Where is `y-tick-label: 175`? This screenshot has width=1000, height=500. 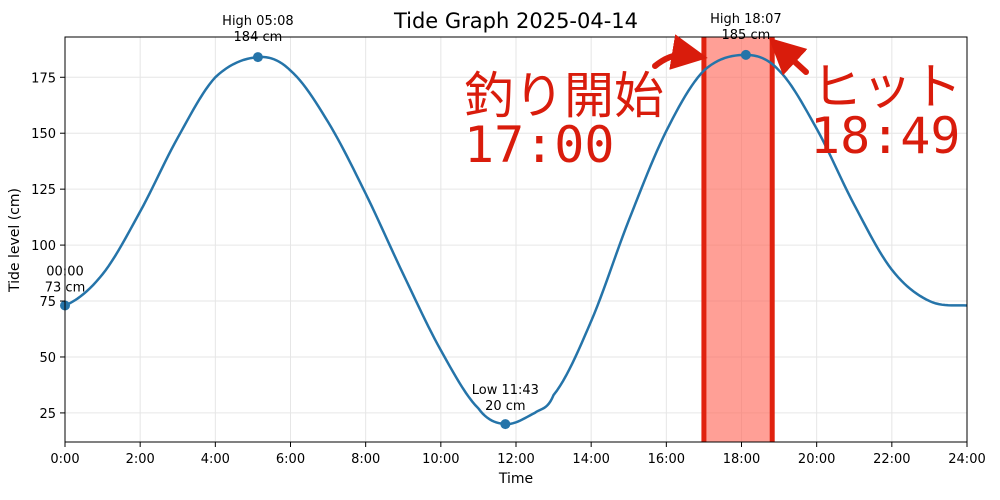
y-tick-label: 175 is located at coordinates (43, 78).